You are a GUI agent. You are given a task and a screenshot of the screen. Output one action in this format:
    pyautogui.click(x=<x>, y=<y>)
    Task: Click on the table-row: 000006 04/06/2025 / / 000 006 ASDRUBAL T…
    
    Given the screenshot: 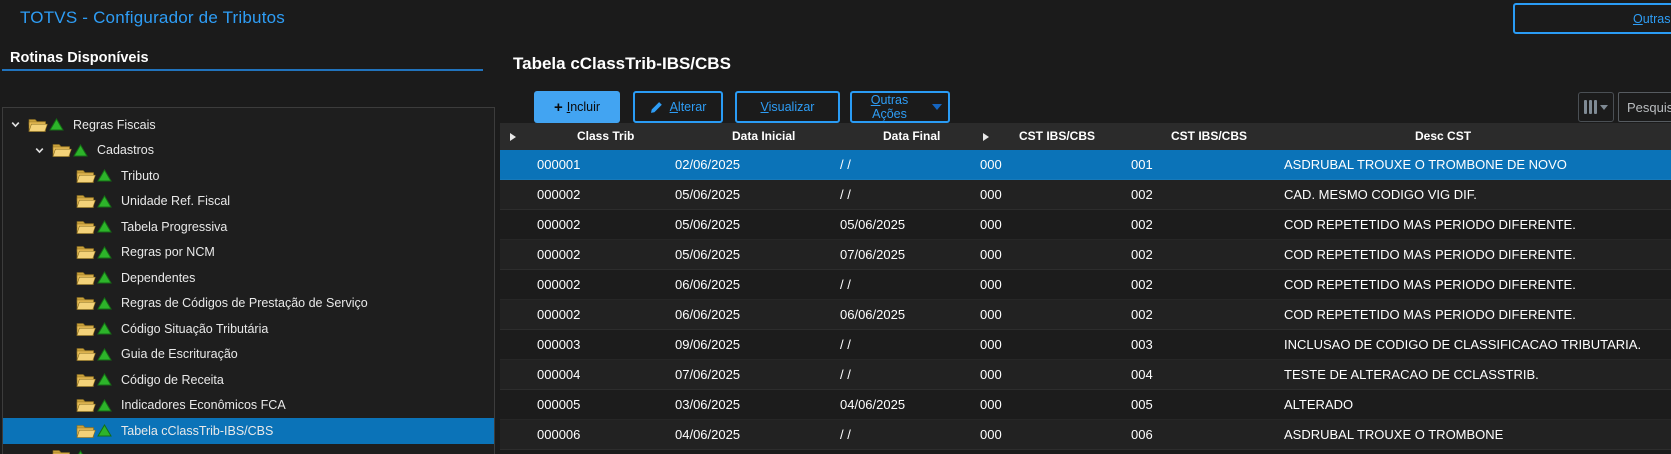 What is the action you would take?
    pyautogui.click(x=1085, y=435)
    